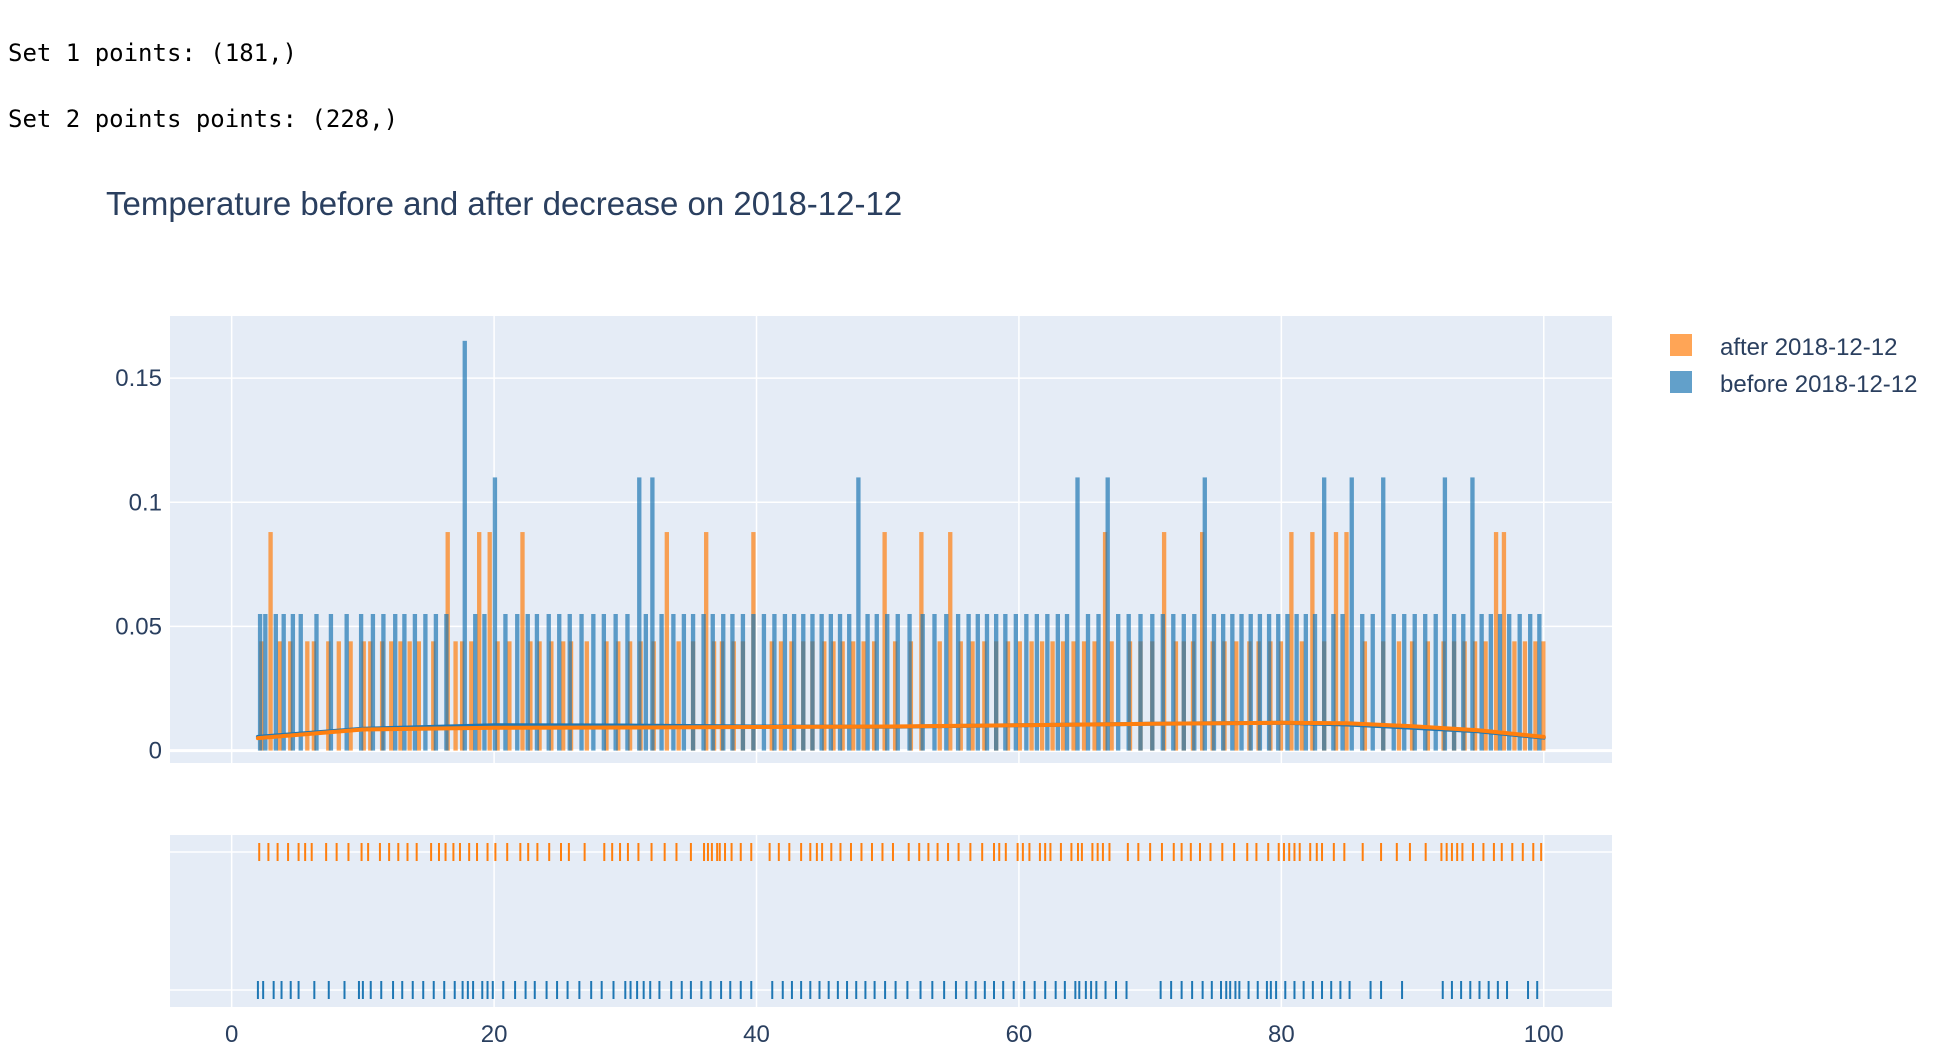 This screenshot has height=1060, width=1952. What do you see at coordinates (1818, 384) in the screenshot?
I see `legend-label-before: before 2018-12-12` at bounding box center [1818, 384].